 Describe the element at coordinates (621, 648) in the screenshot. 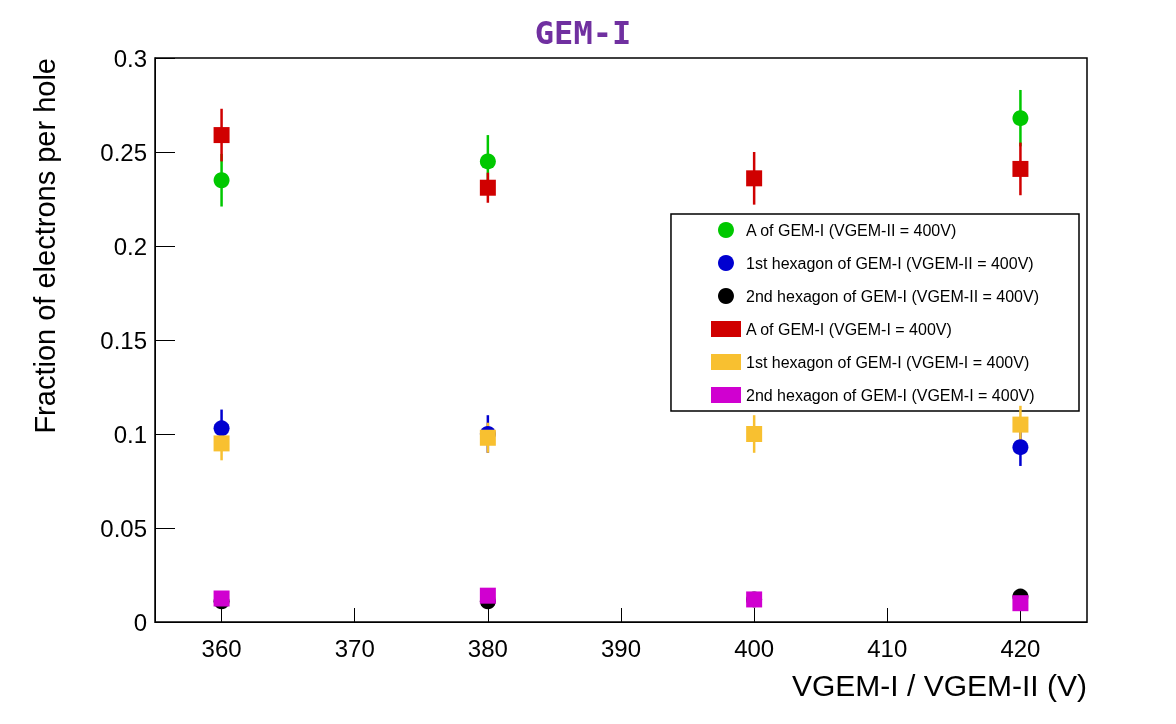

I see `x-tick-label: 390` at that location.